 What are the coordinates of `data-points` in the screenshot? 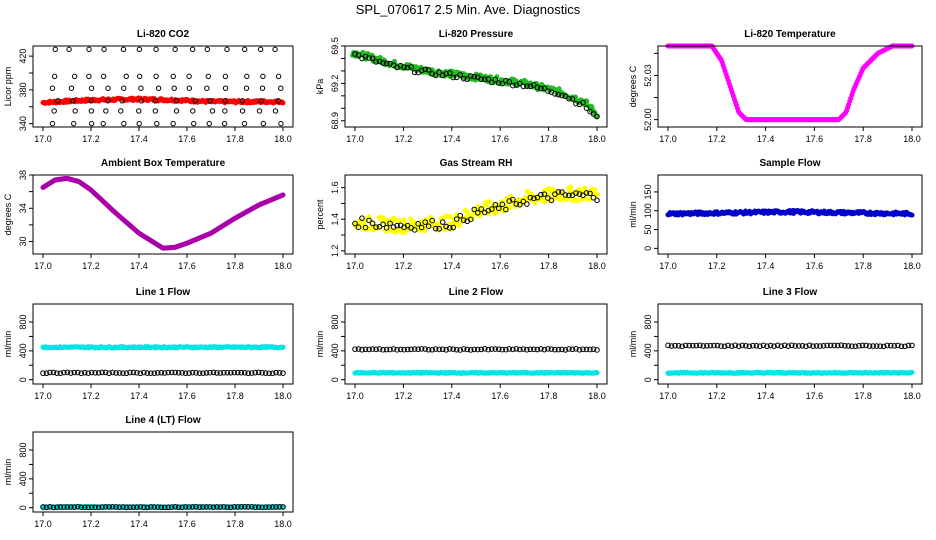 It's located at (476, 210).